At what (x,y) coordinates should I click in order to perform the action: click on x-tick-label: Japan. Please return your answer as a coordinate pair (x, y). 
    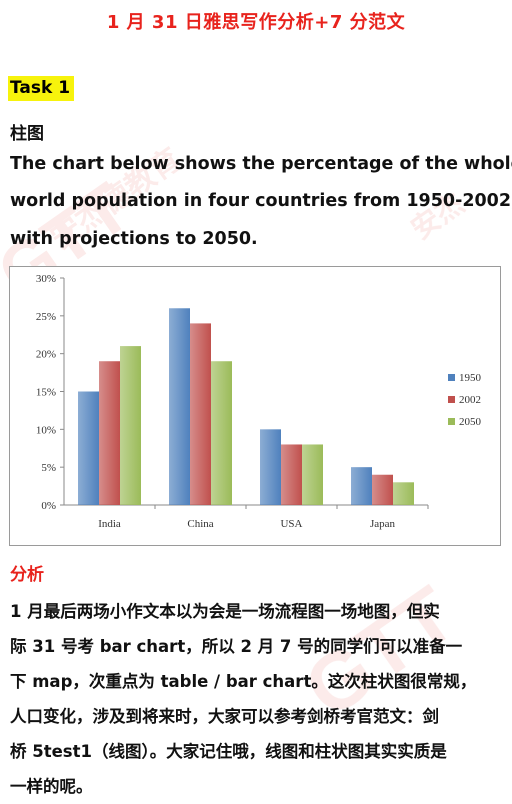
    Looking at the image, I should click on (383, 524).